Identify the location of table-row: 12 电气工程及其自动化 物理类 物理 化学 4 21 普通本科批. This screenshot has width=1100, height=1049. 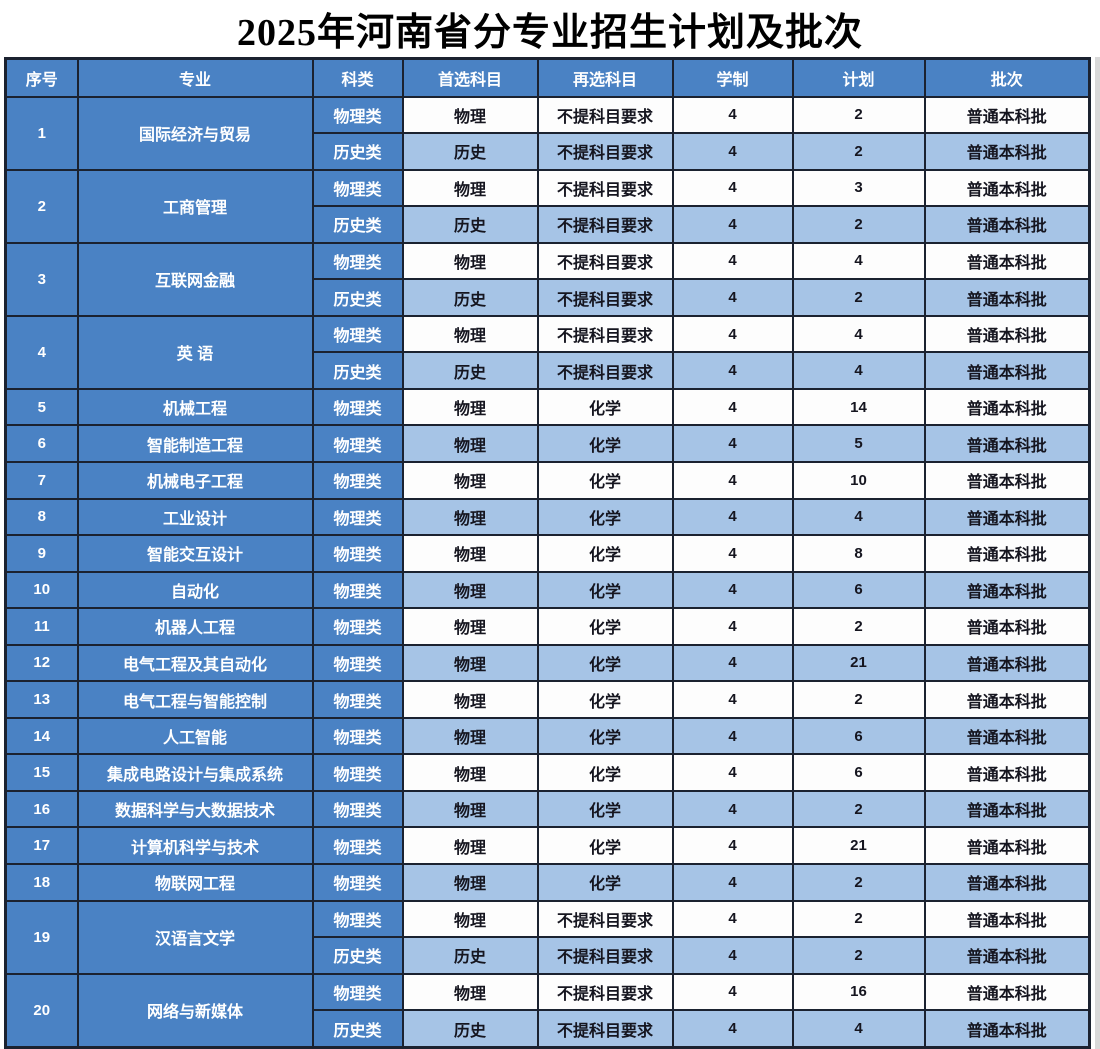
(547, 663).